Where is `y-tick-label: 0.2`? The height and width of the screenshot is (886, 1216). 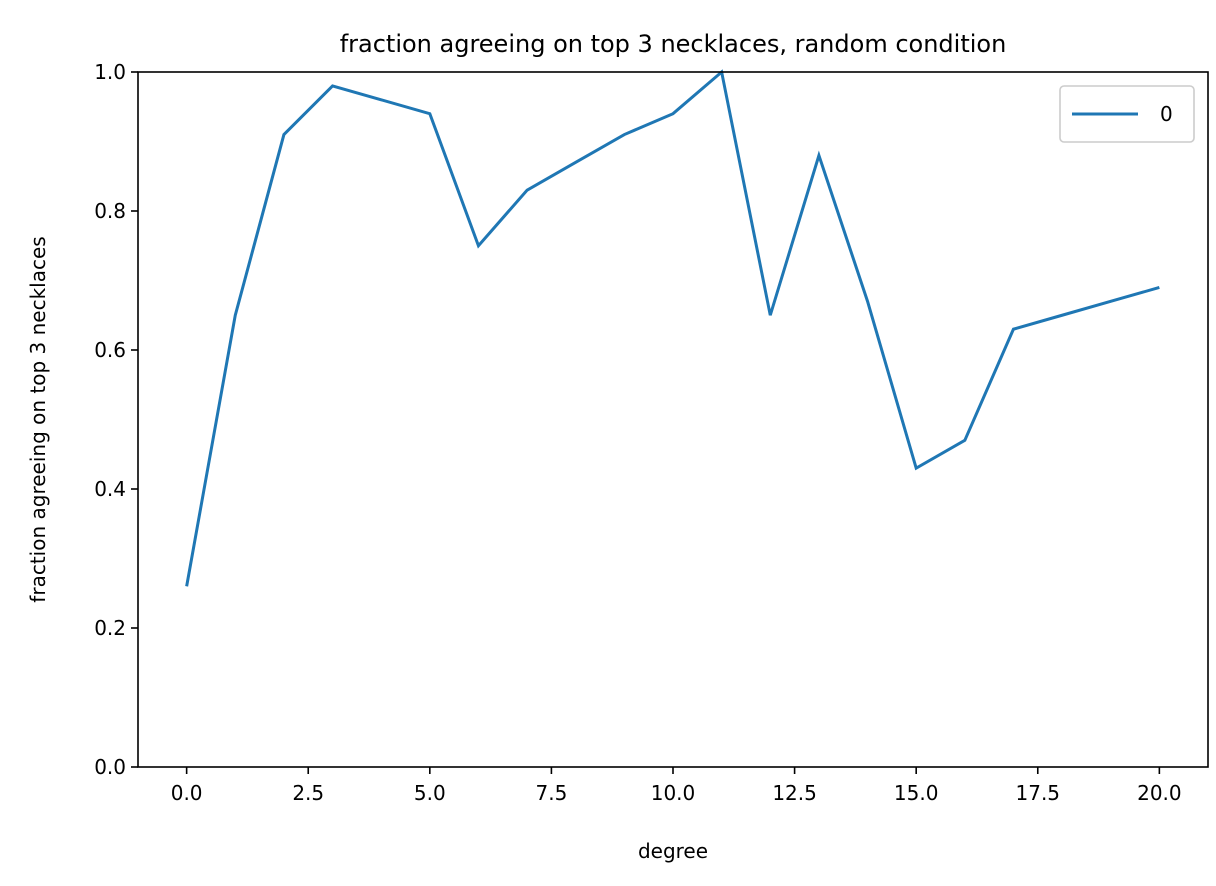 y-tick-label: 0.2 is located at coordinates (110, 628).